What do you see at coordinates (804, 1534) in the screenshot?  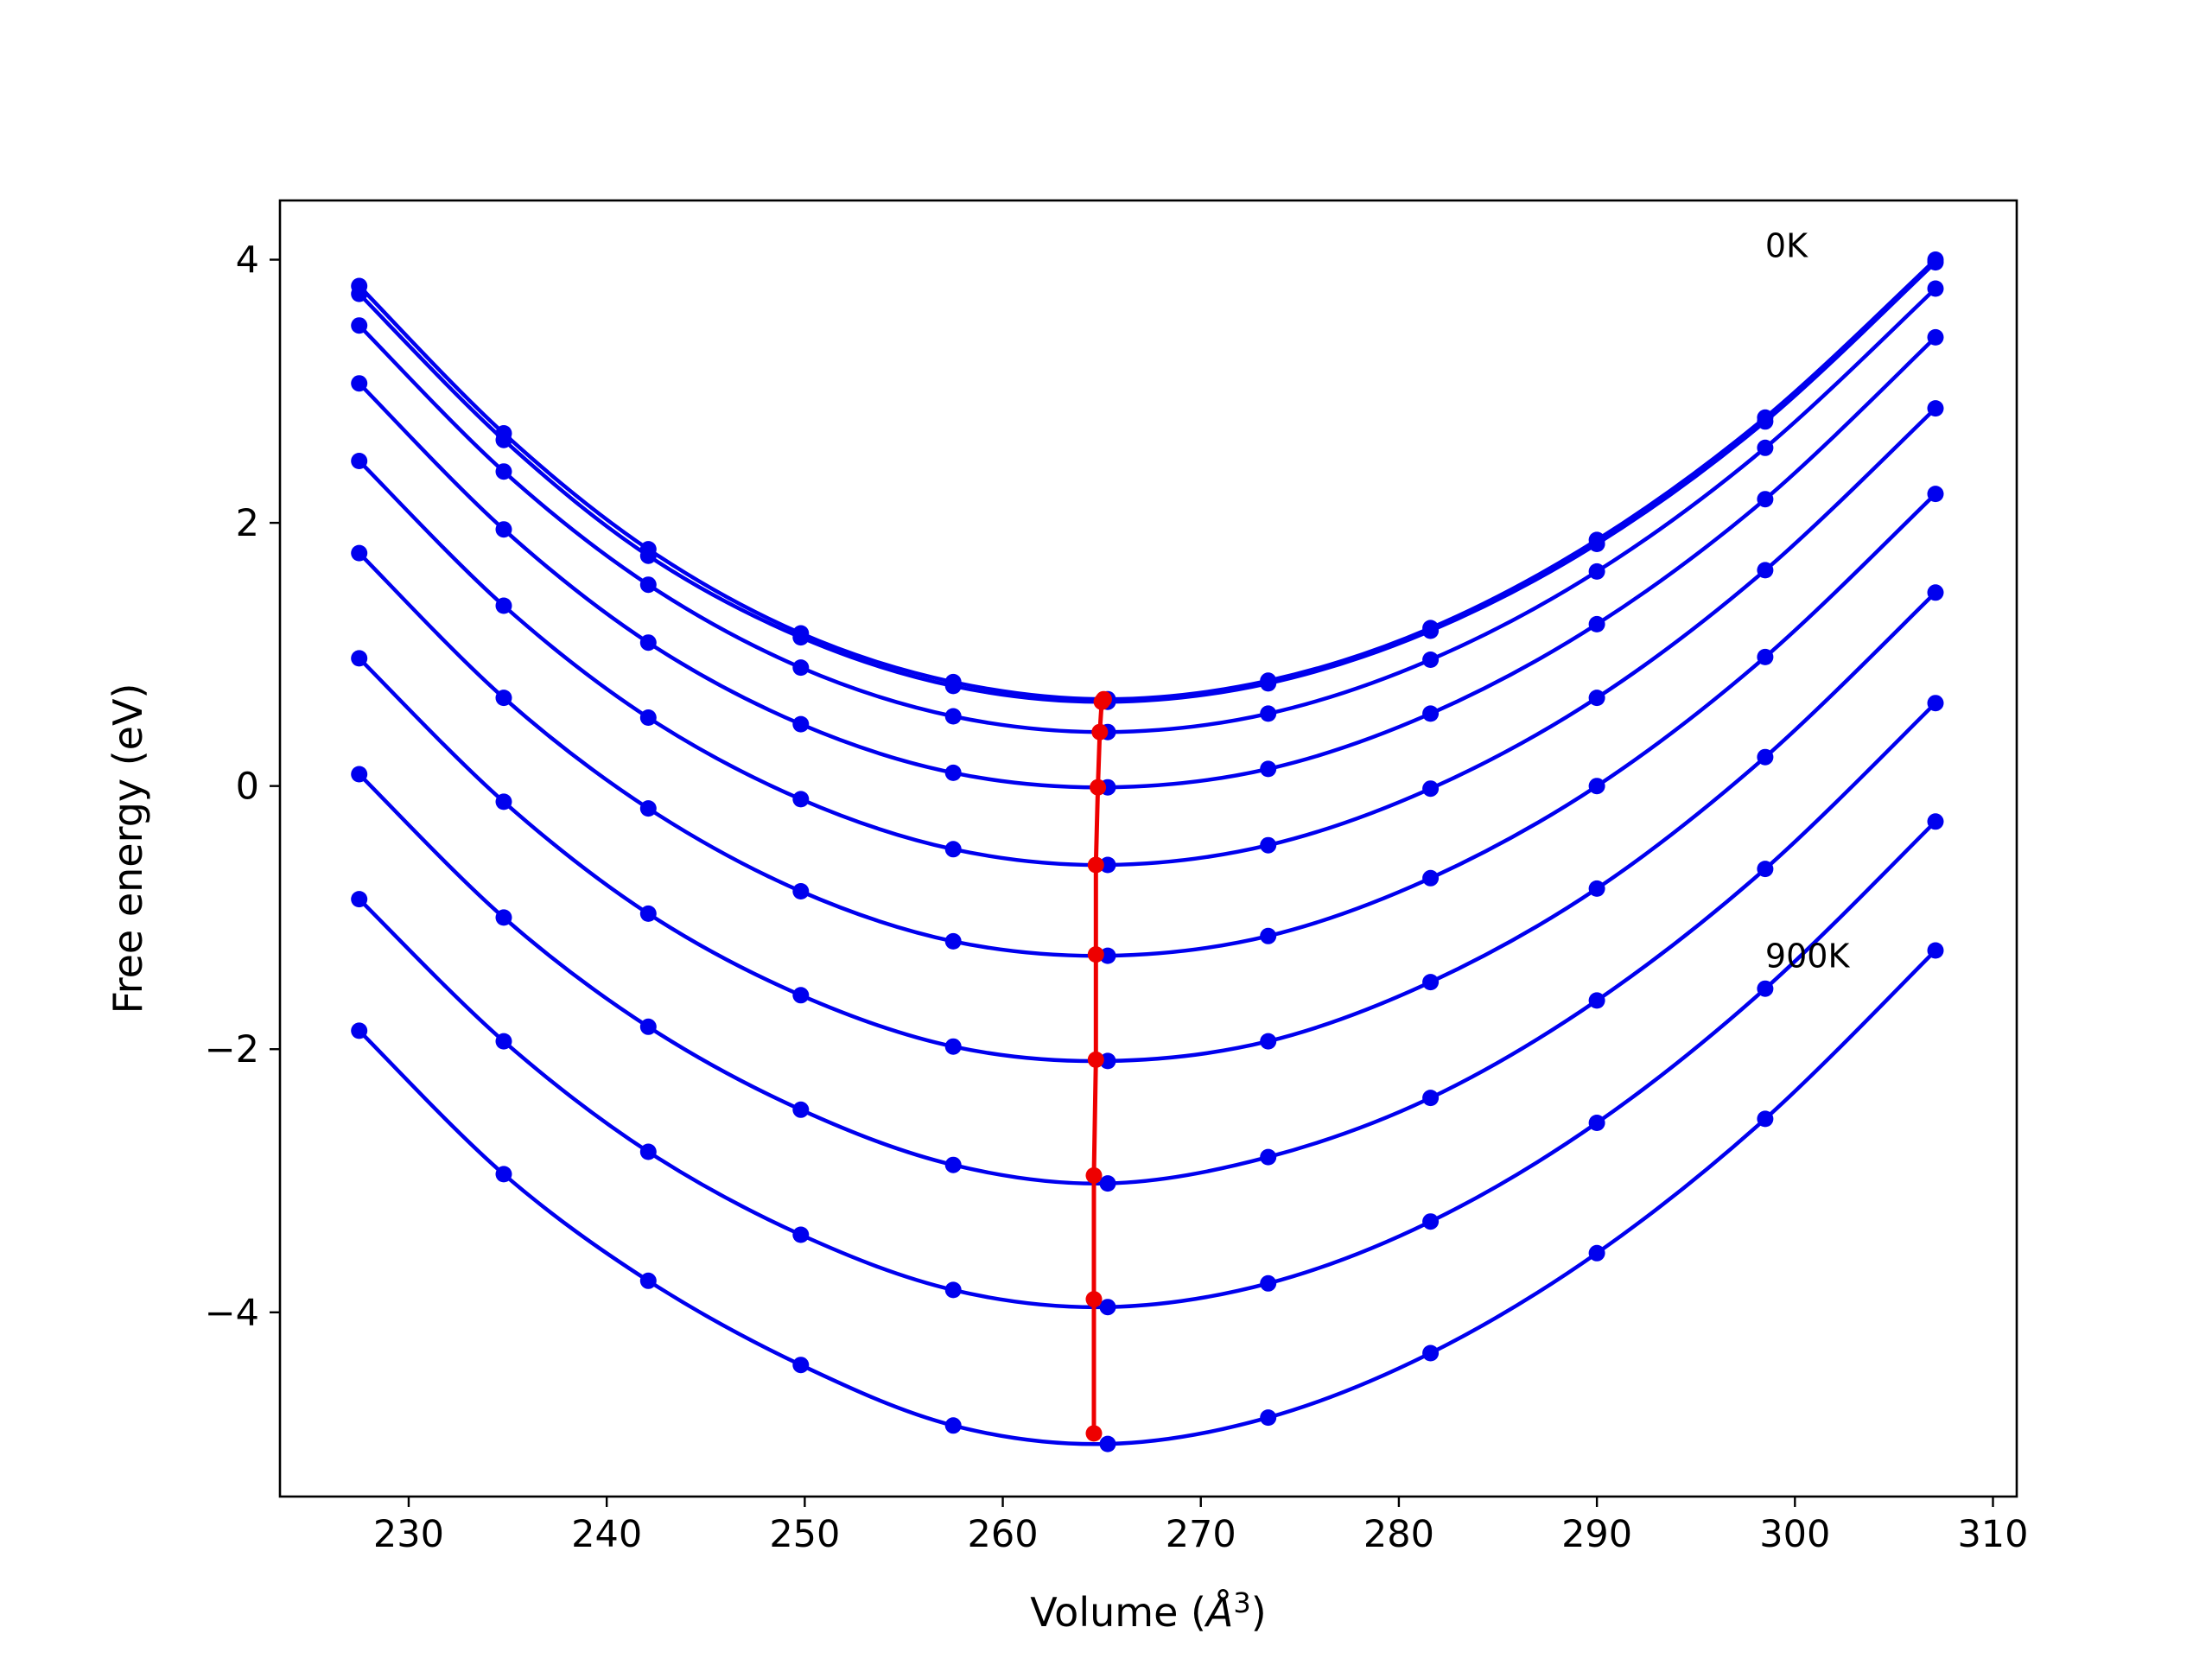 I see `x-tick-label: 250` at bounding box center [804, 1534].